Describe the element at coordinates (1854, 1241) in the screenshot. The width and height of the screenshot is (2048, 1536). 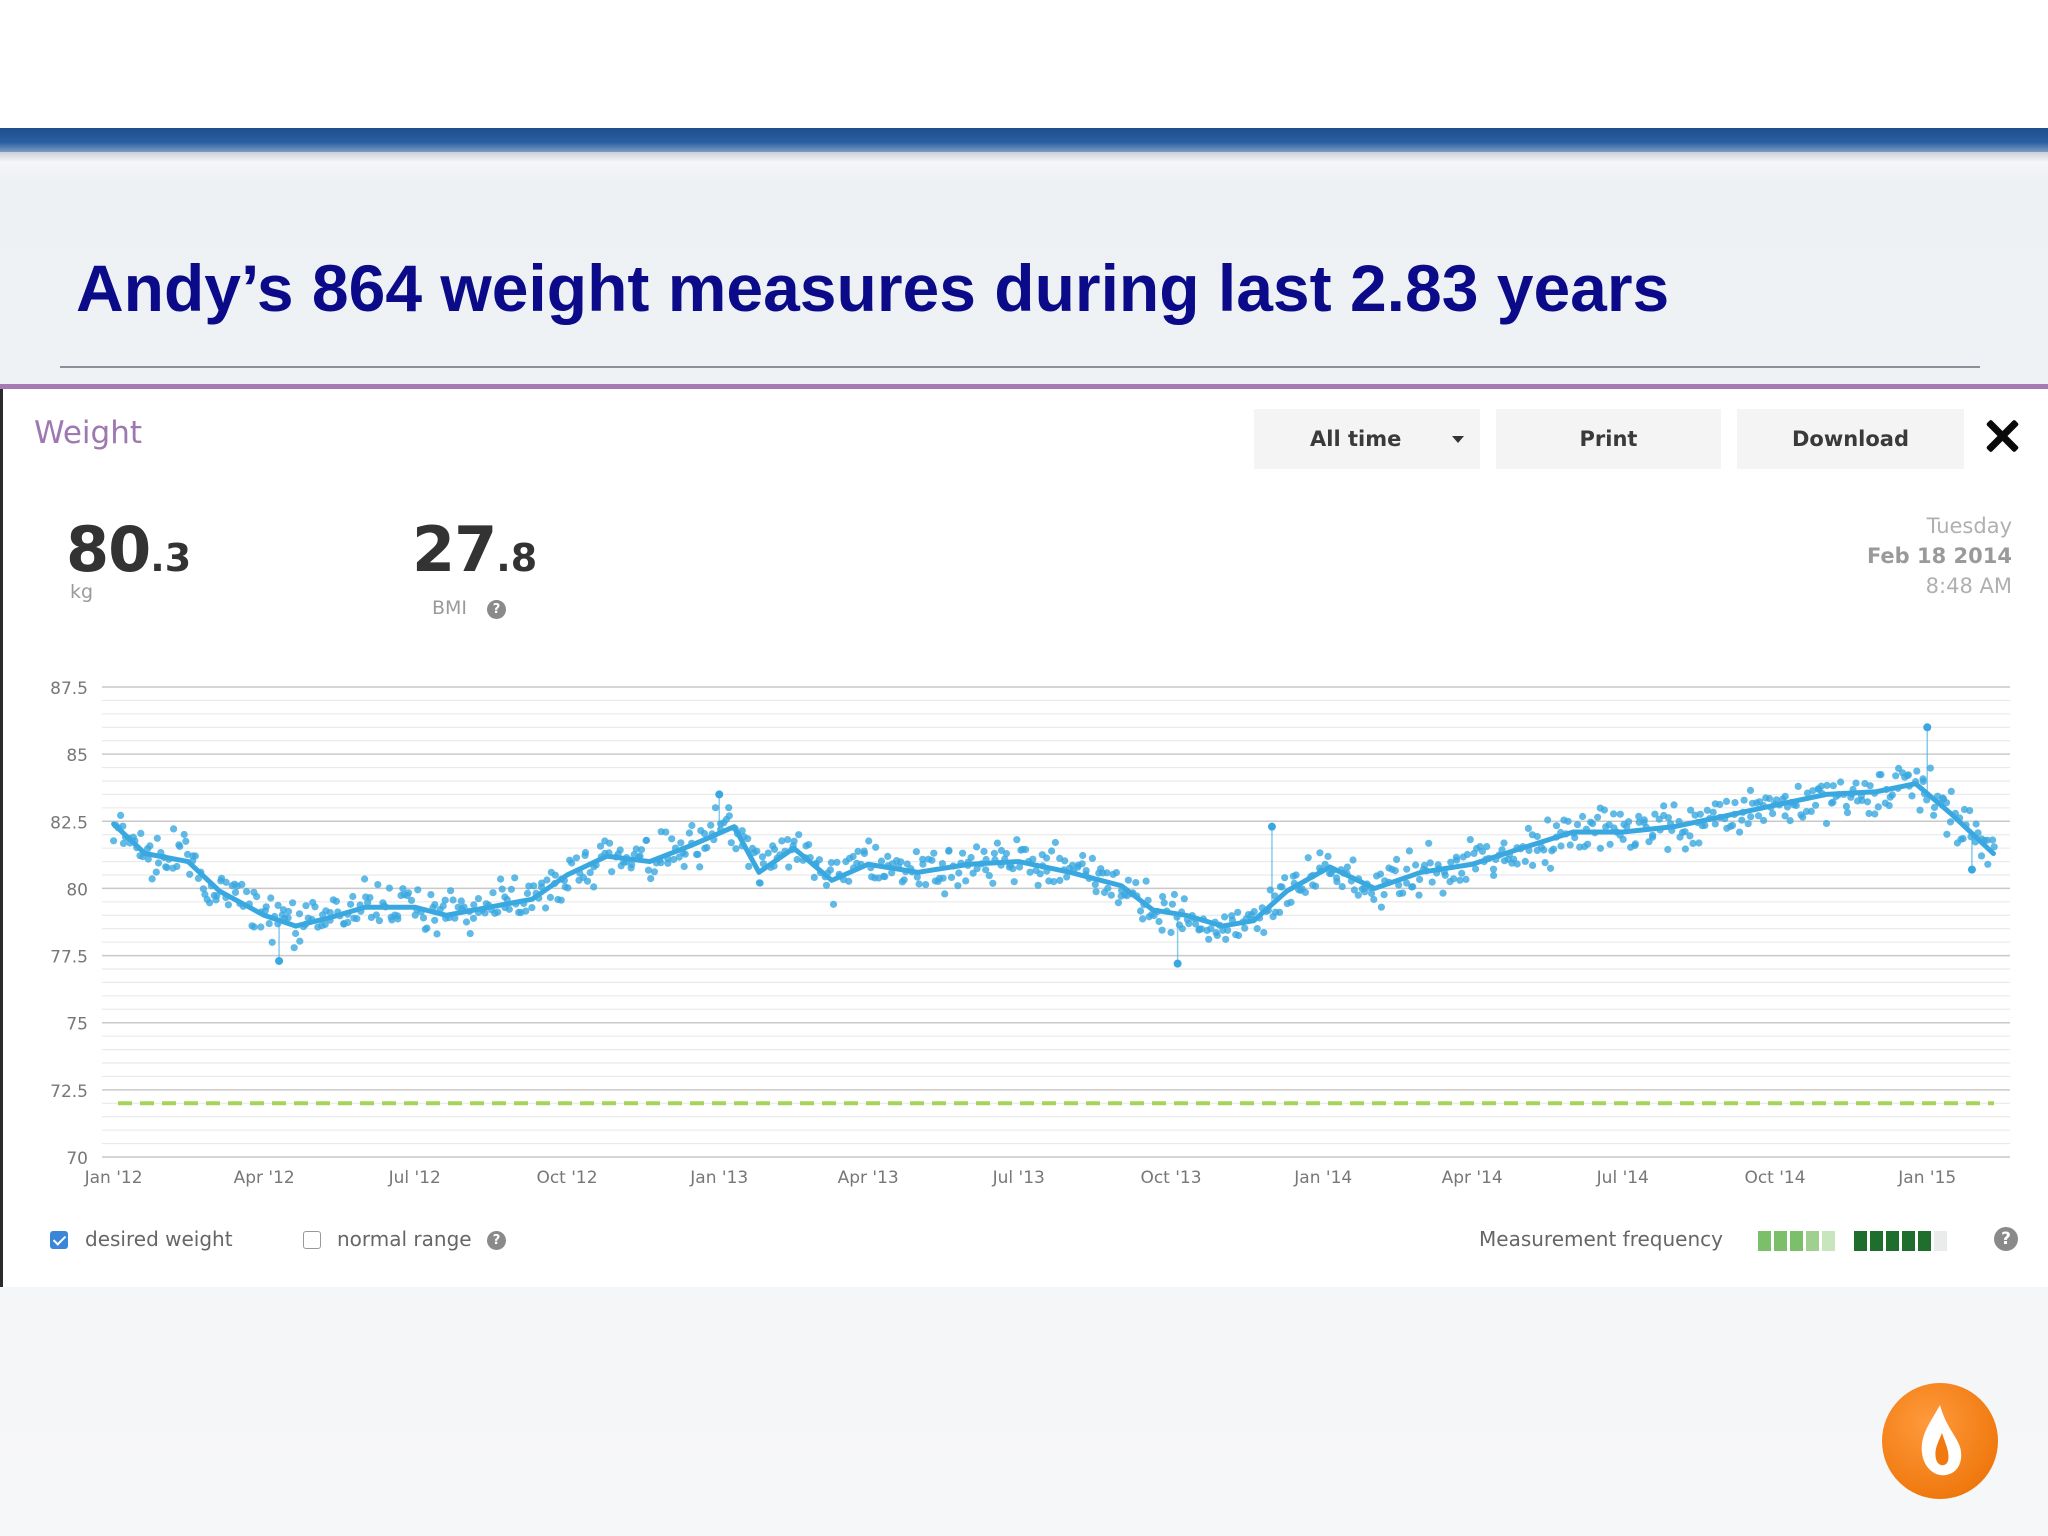
I see `measurement-frequency-scale` at that location.